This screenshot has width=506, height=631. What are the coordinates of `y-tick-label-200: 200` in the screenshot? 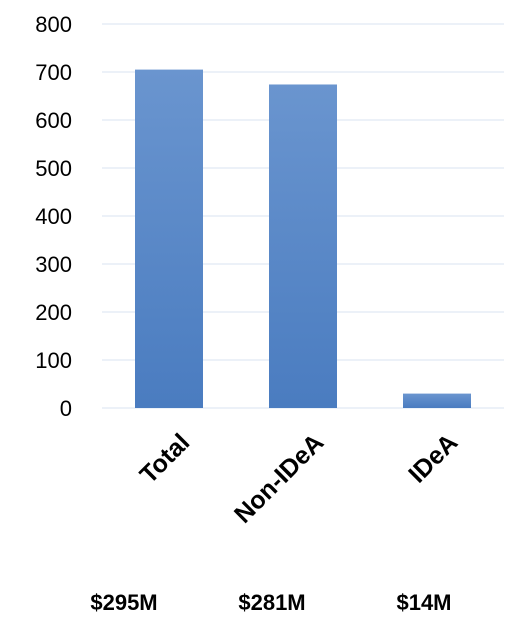 It's located at (53, 312).